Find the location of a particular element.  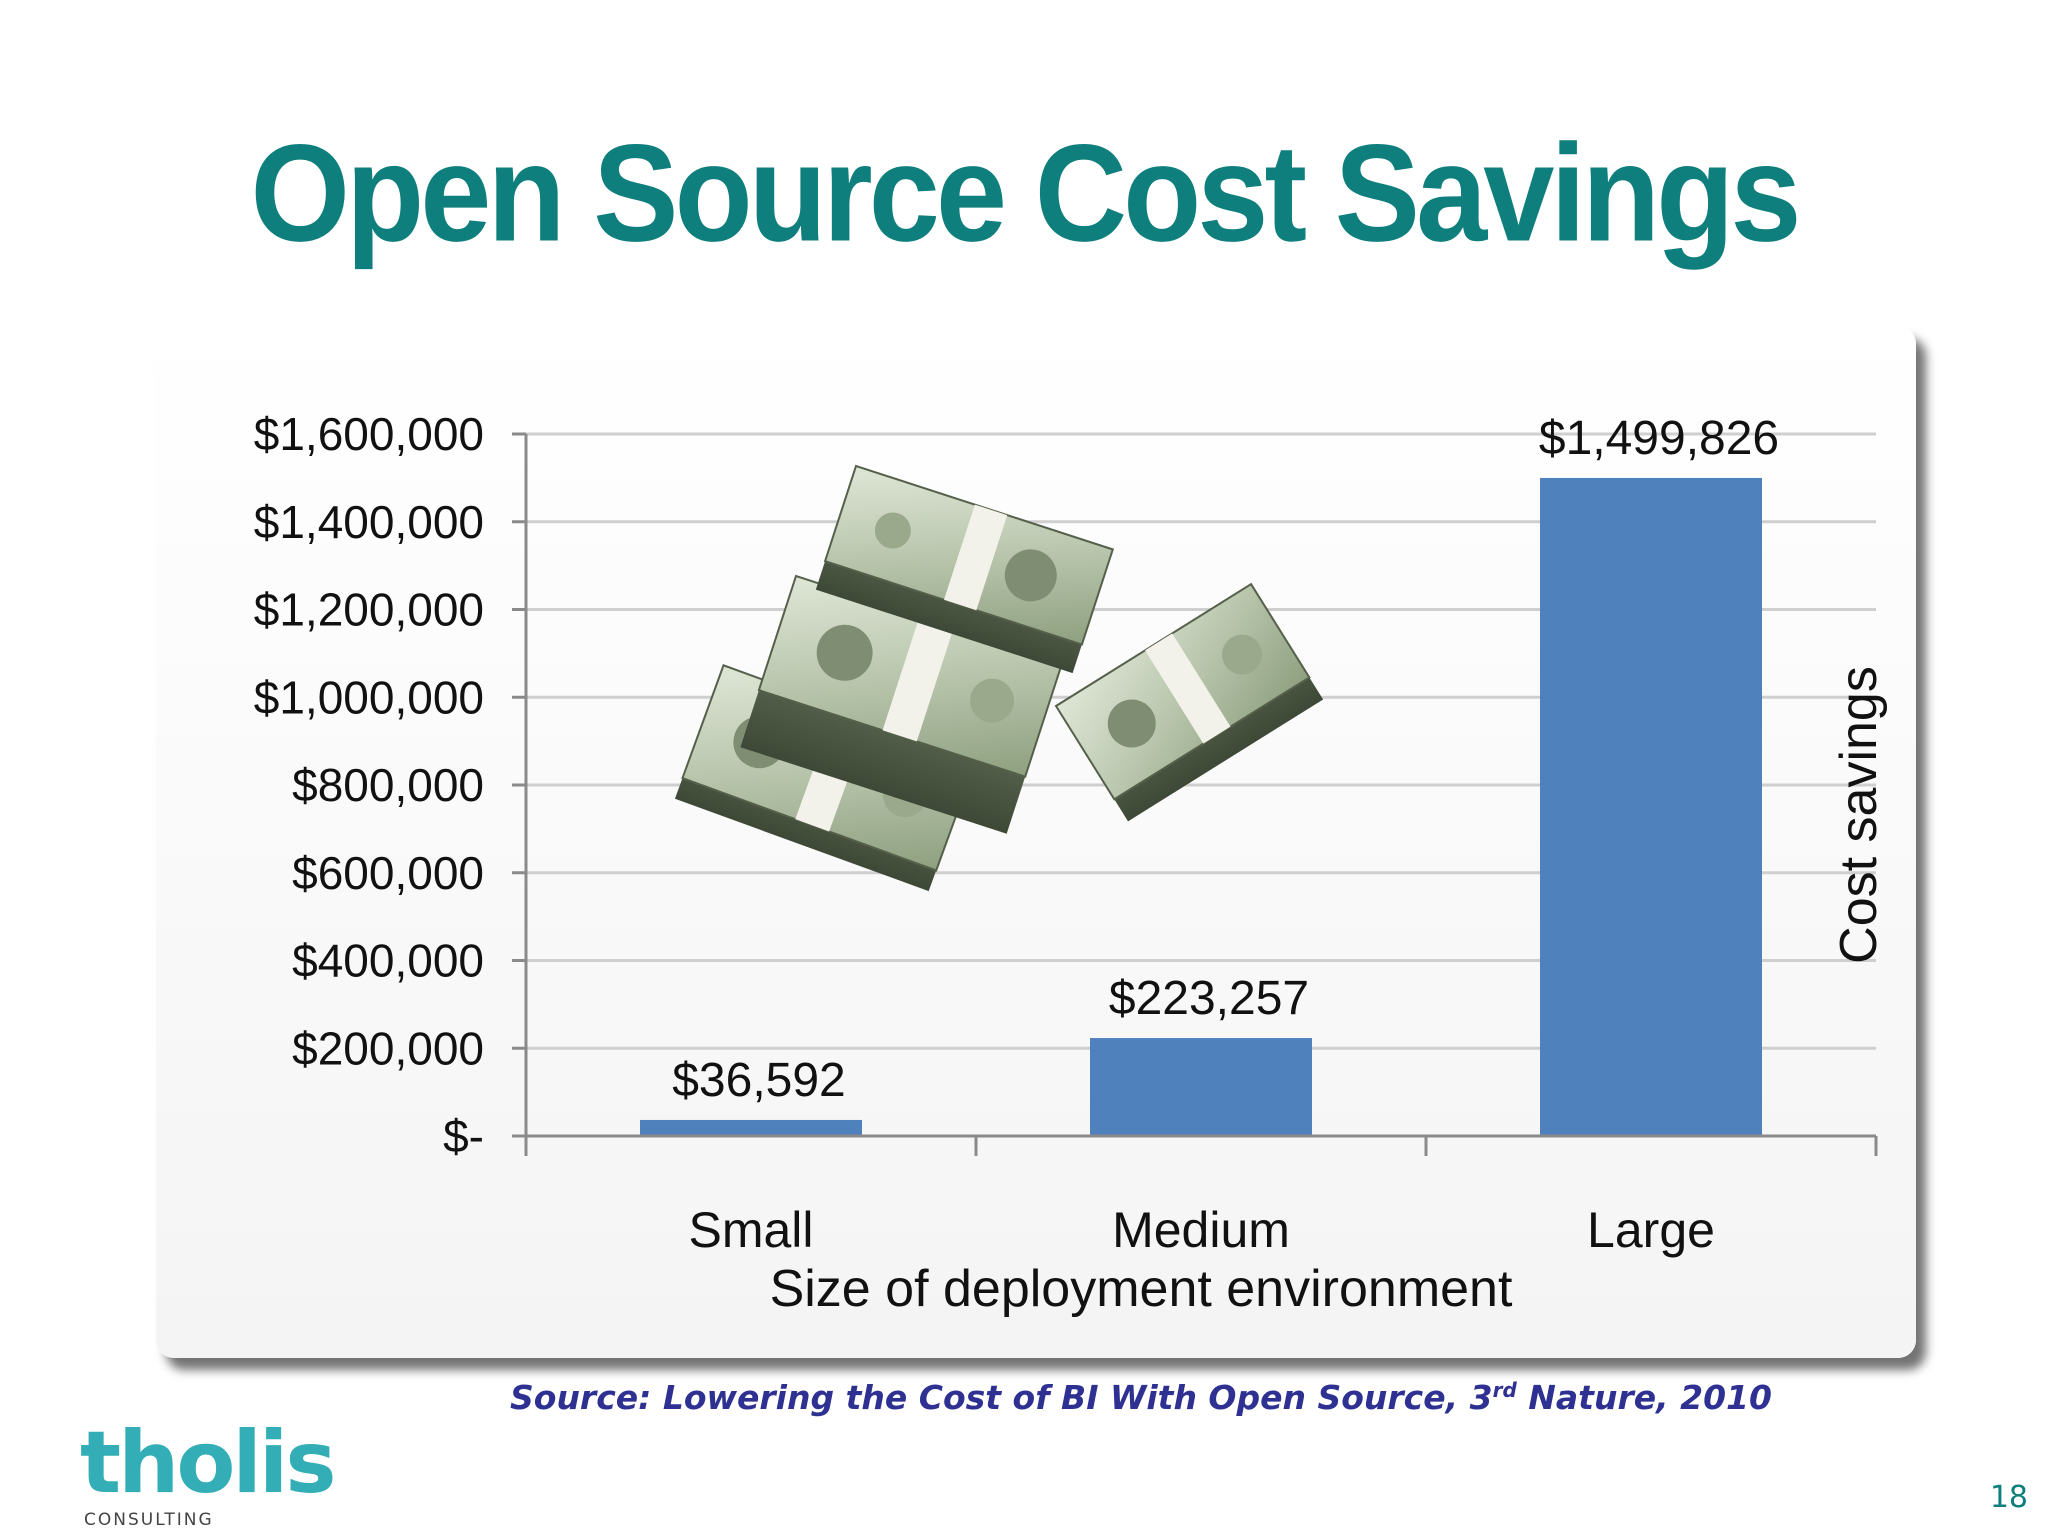

source-text-suffix: Nature, 2010 is located at coordinates (1644, 1397).